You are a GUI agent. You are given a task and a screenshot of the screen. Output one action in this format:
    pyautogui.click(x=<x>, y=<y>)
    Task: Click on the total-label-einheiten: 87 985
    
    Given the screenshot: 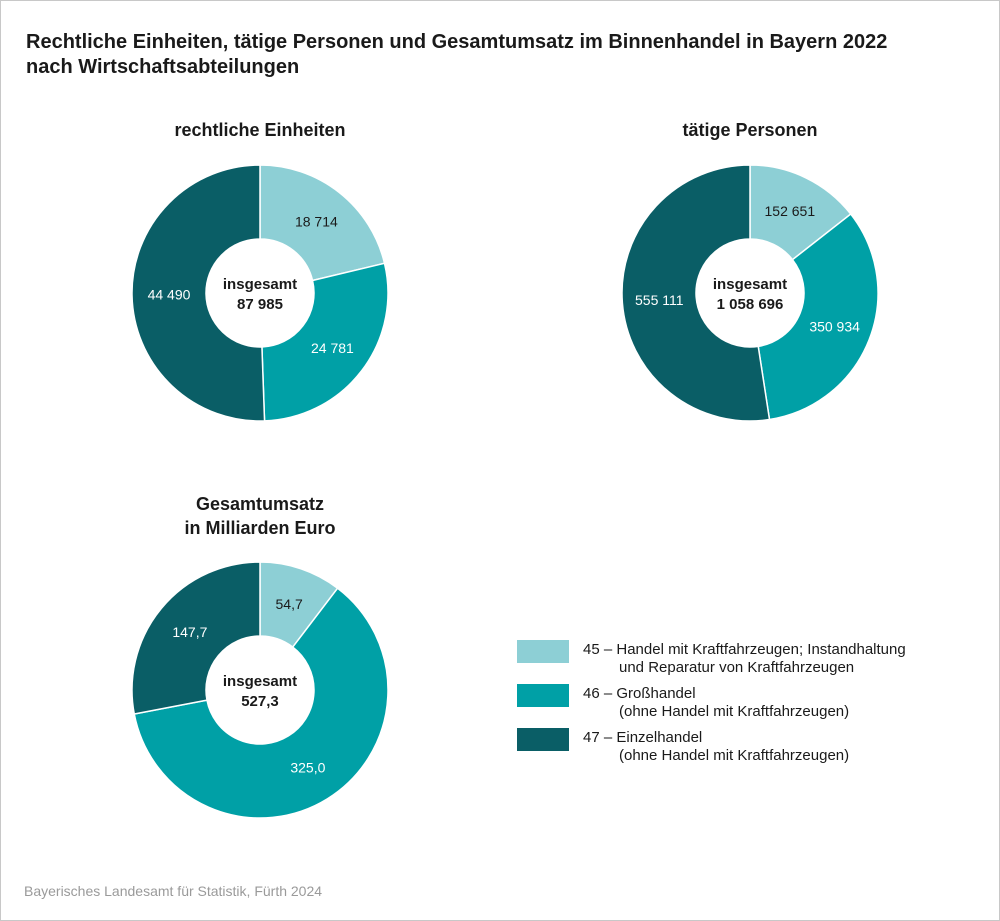 What is the action you would take?
    pyautogui.click(x=260, y=304)
    